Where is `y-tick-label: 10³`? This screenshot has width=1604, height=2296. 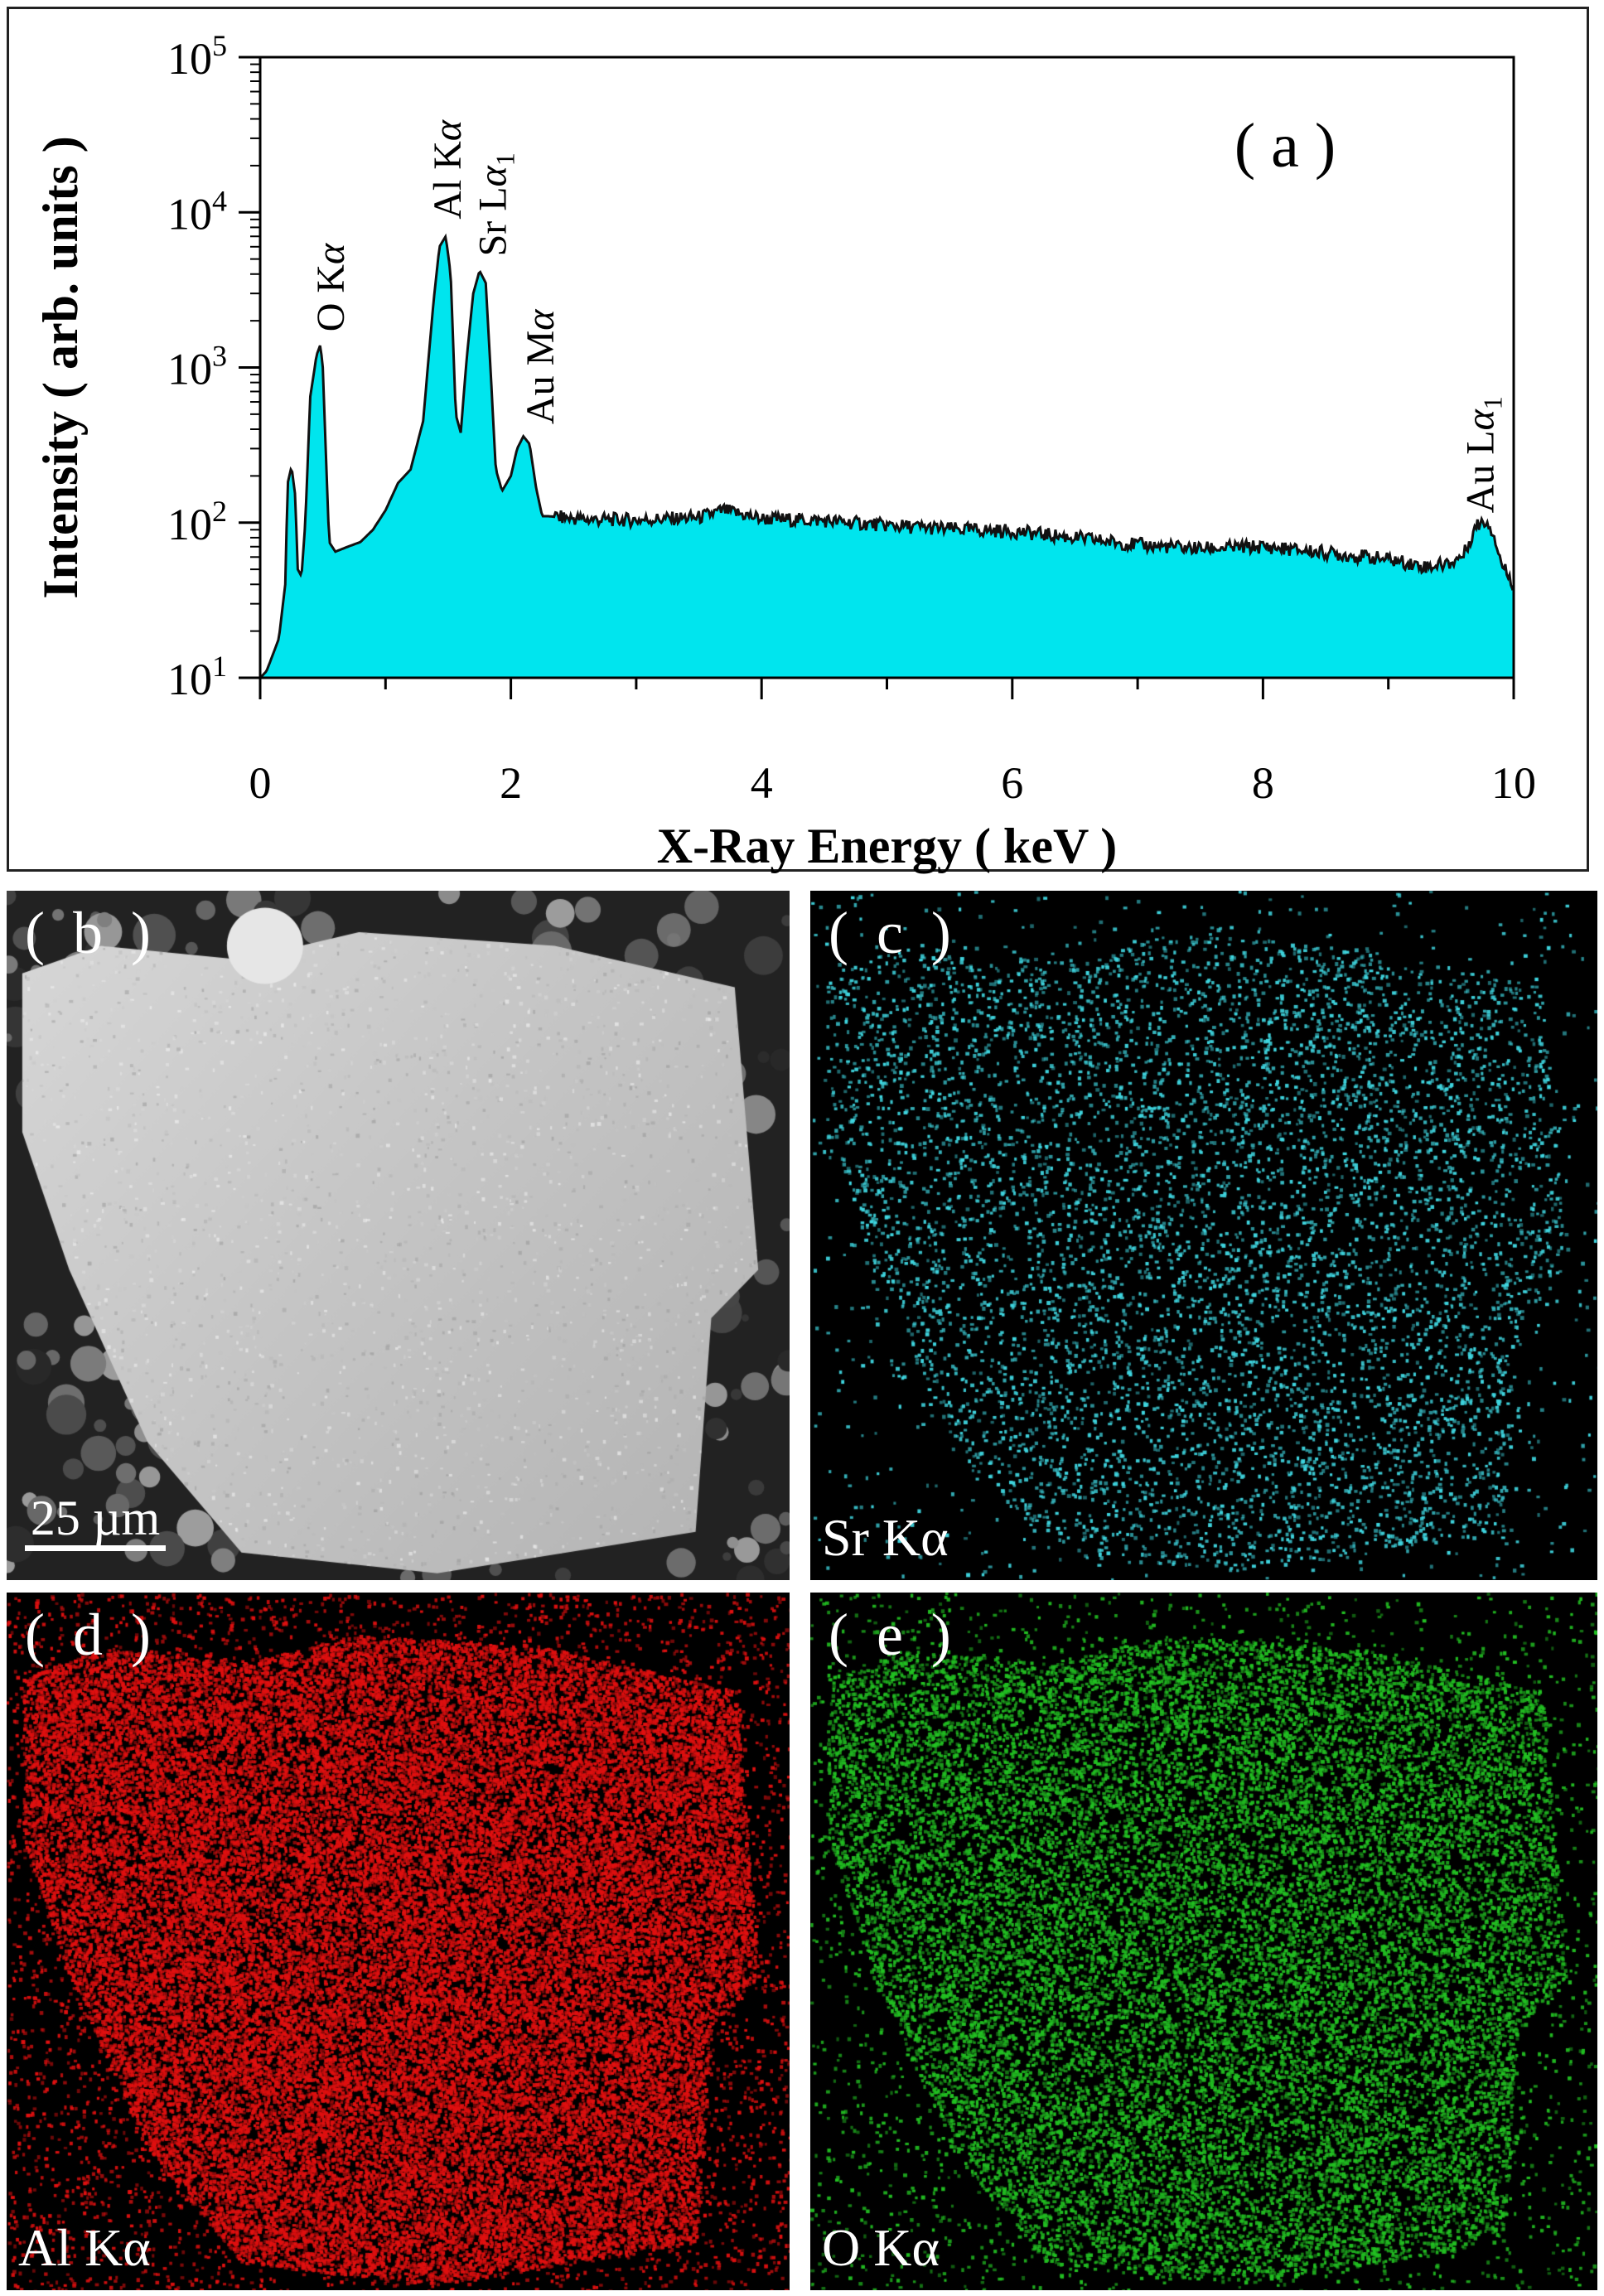 y-tick-label: 10³ is located at coordinates (197, 367).